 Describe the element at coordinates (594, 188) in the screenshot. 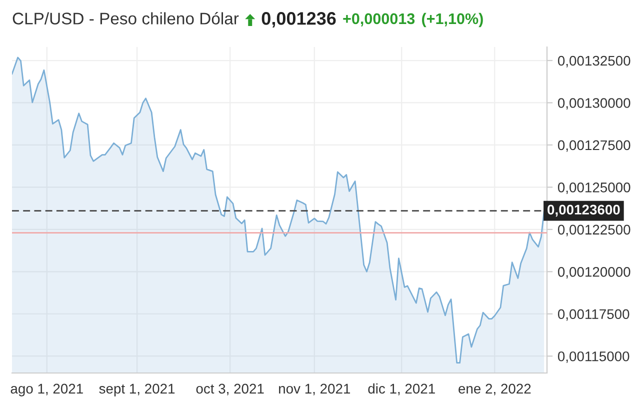

I see `y-tick-label: 0,00125000` at that location.